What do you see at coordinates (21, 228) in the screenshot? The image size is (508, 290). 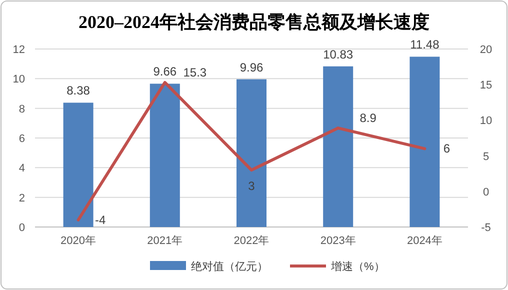 I see `y-tick-label: 0` at bounding box center [21, 228].